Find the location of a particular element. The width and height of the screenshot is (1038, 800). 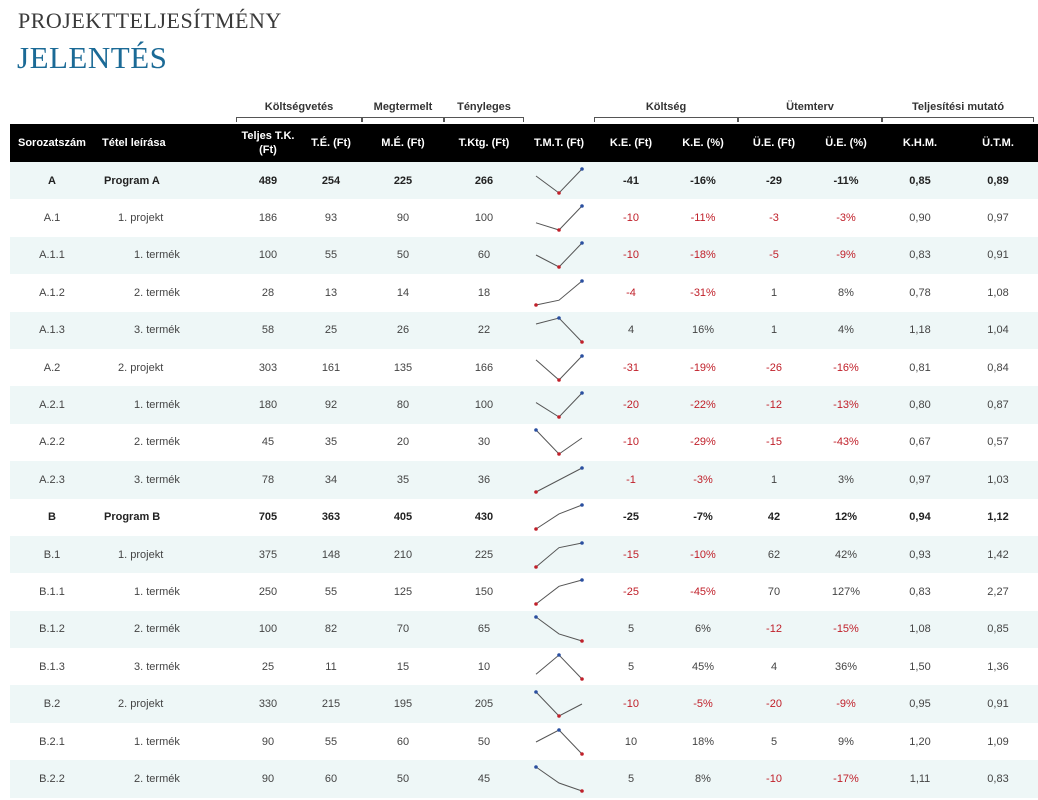

cell-schedule-variance: -12 is located at coordinates (774, 629).